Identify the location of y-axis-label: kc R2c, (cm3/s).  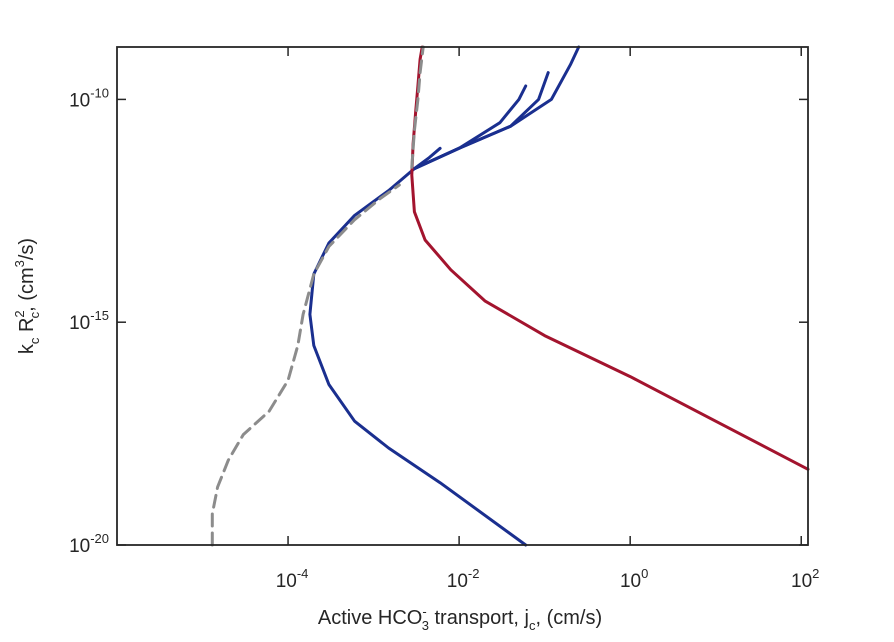
(27, 296).